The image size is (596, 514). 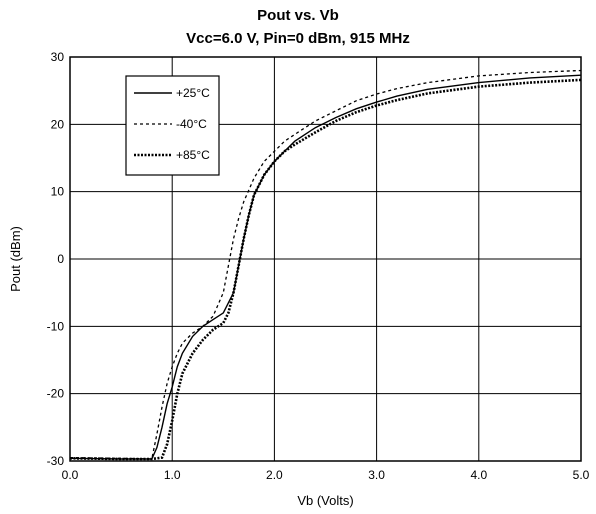 I want to click on y-tick-label: 20, so click(x=58, y=124).